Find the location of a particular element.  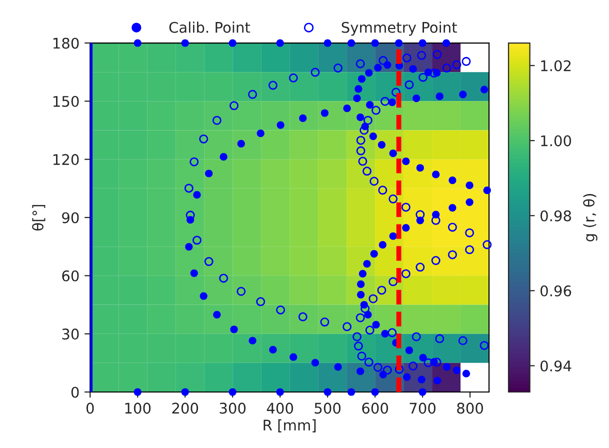

x-tick-label: 700 is located at coordinates (423, 408).